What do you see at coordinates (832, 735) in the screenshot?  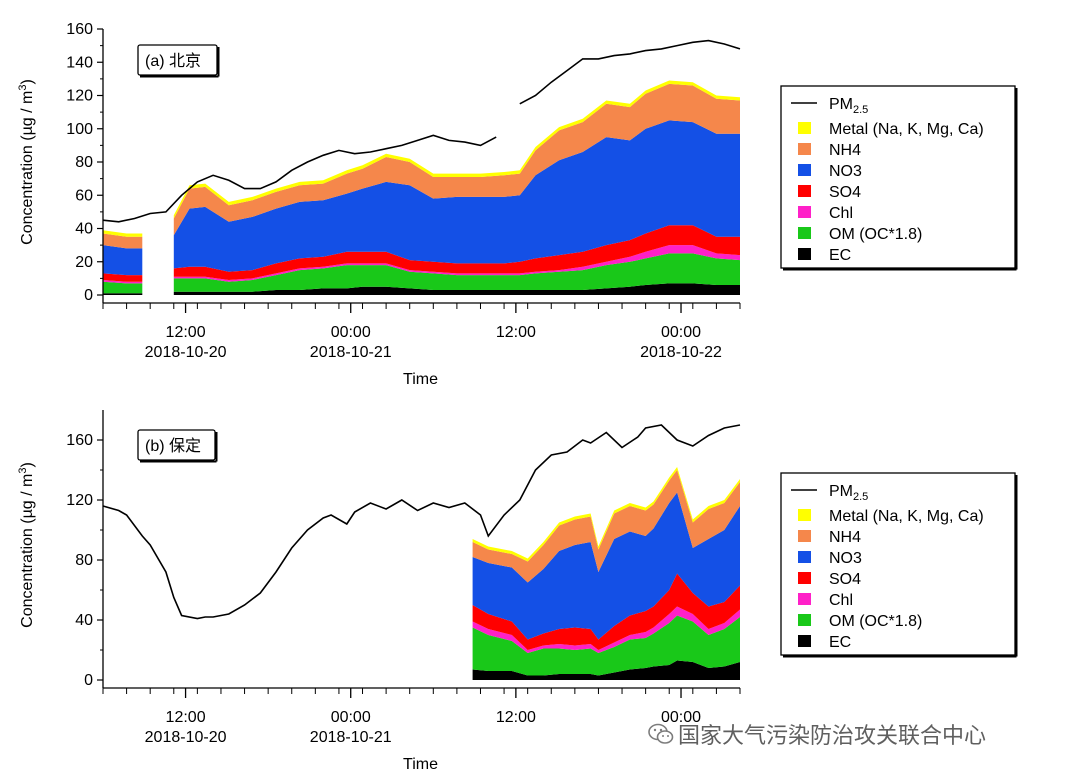 I see `watermark-text: 国家大气污染防治攻关联合中心` at bounding box center [832, 735].